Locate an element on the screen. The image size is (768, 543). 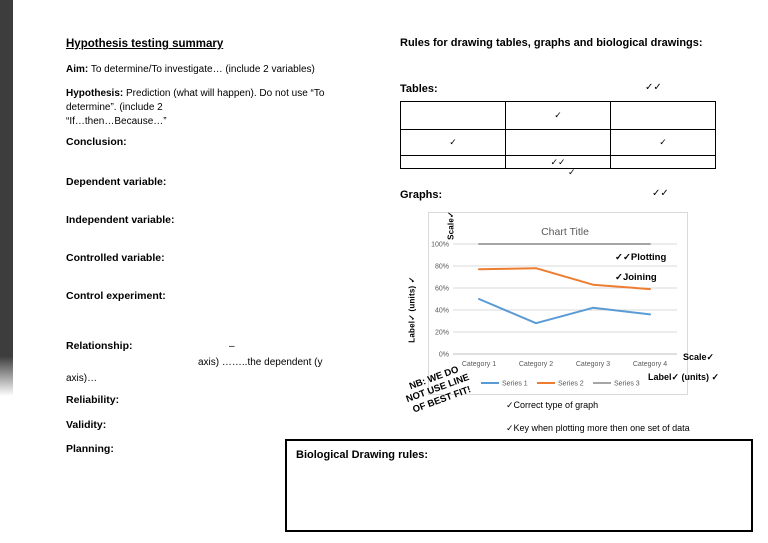
graphs-checkmarks: ✓✓ is located at coordinates (660, 193).